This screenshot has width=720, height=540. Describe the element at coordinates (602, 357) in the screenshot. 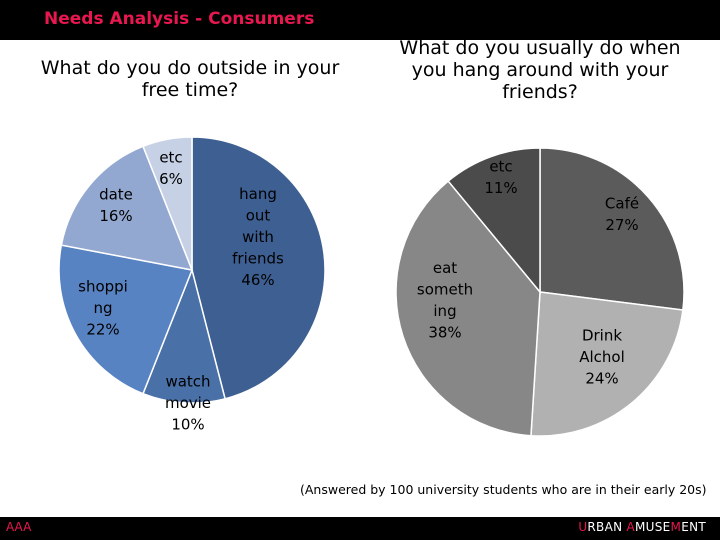

I see `slice-label: Drink Alchol 24%` at that location.